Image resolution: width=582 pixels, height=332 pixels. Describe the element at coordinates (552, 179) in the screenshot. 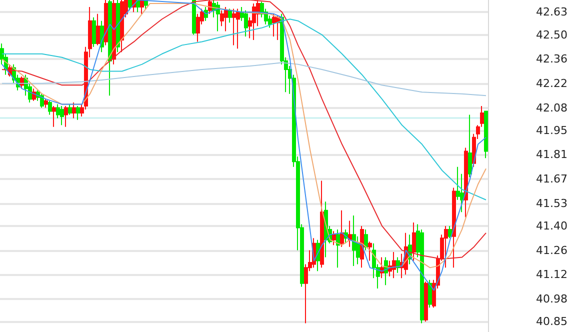

I see `y-tick-label: 41.67` at that location.